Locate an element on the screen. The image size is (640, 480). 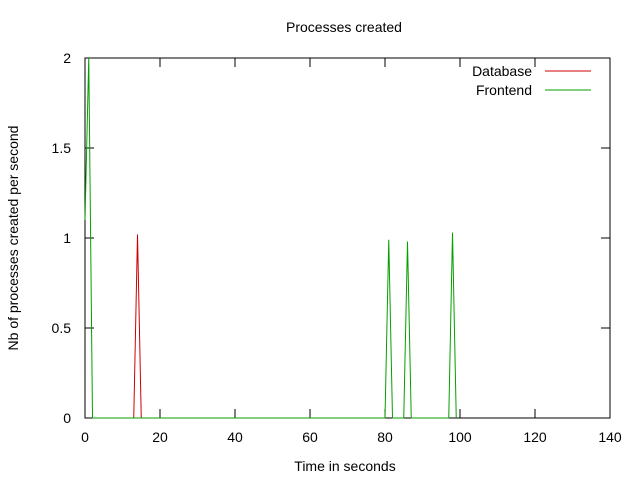
x-tick-label: 40 is located at coordinates (235, 437).